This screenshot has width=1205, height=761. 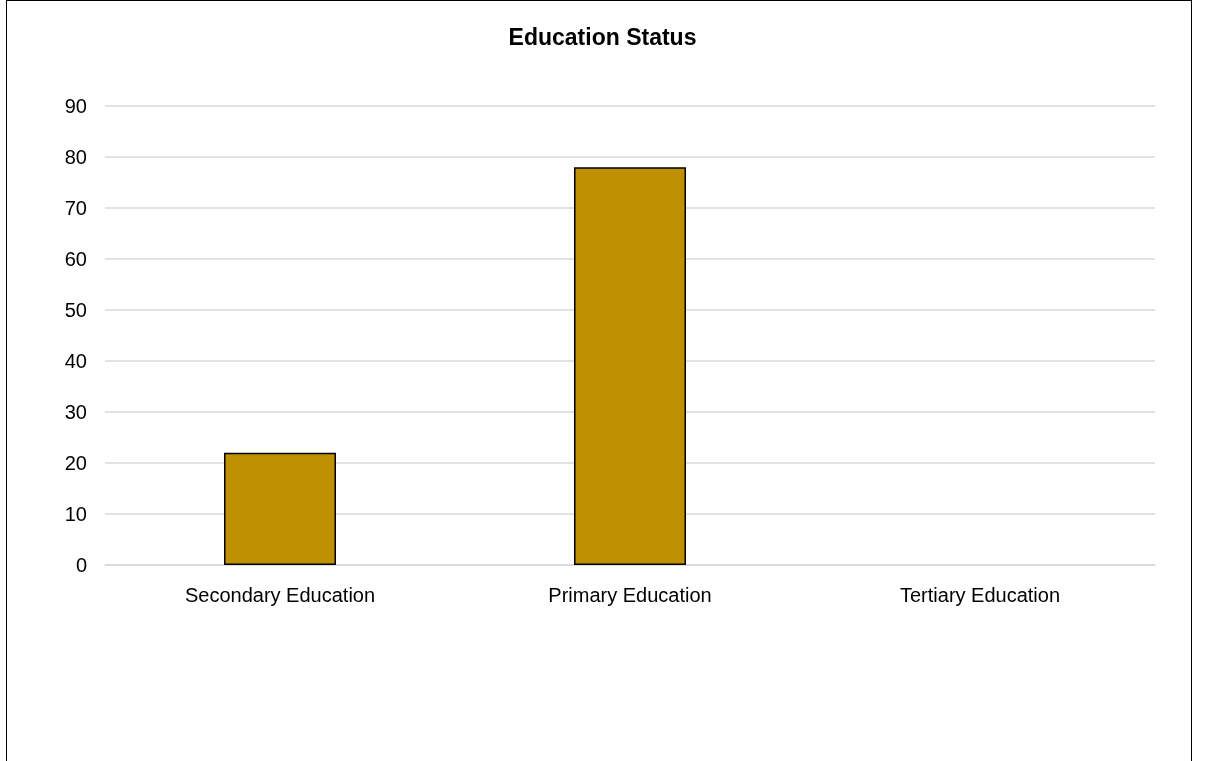 What do you see at coordinates (75, 514) in the screenshot?
I see `y-tick-label: 10` at bounding box center [75, 514].